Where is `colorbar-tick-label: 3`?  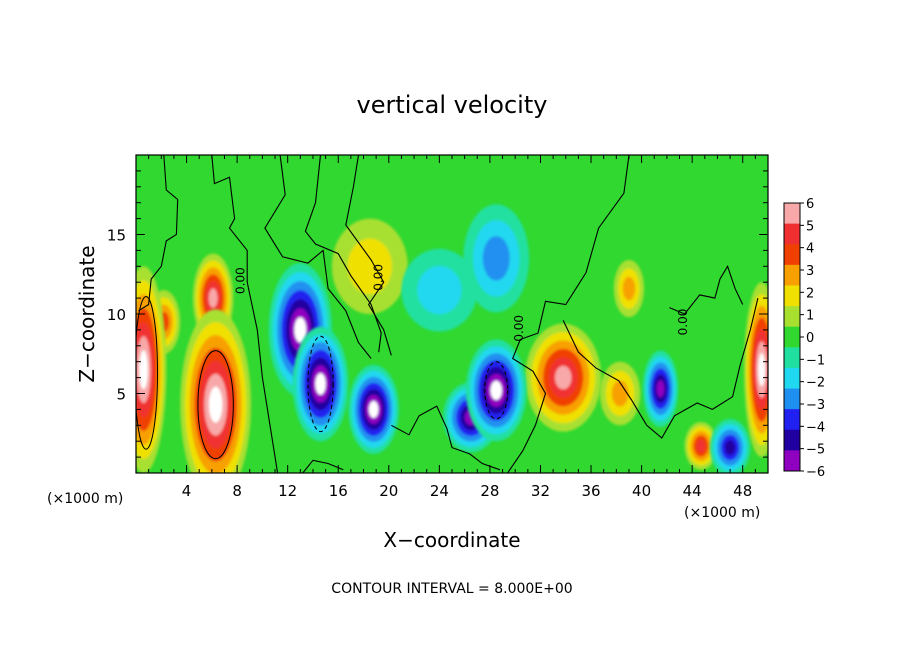 colorbar-tick-label: 3 is located at coordinates (810, 271).